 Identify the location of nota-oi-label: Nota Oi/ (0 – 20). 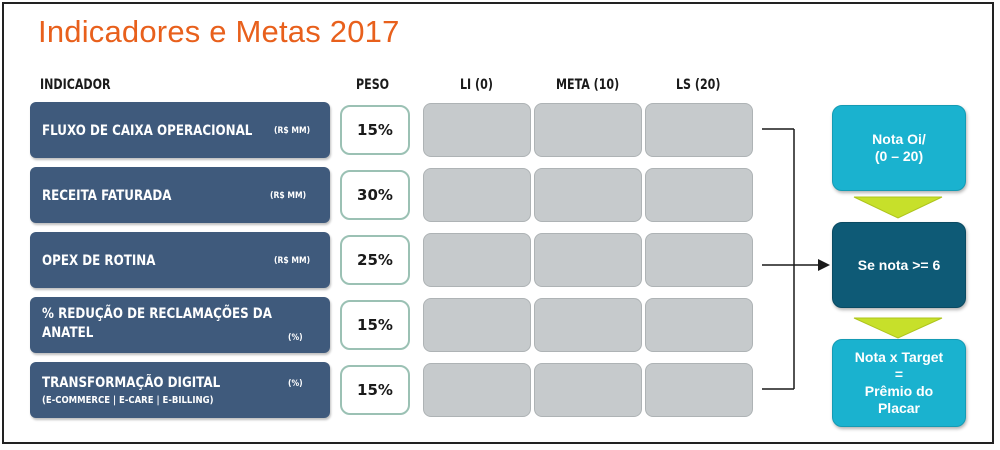
(899, 147).